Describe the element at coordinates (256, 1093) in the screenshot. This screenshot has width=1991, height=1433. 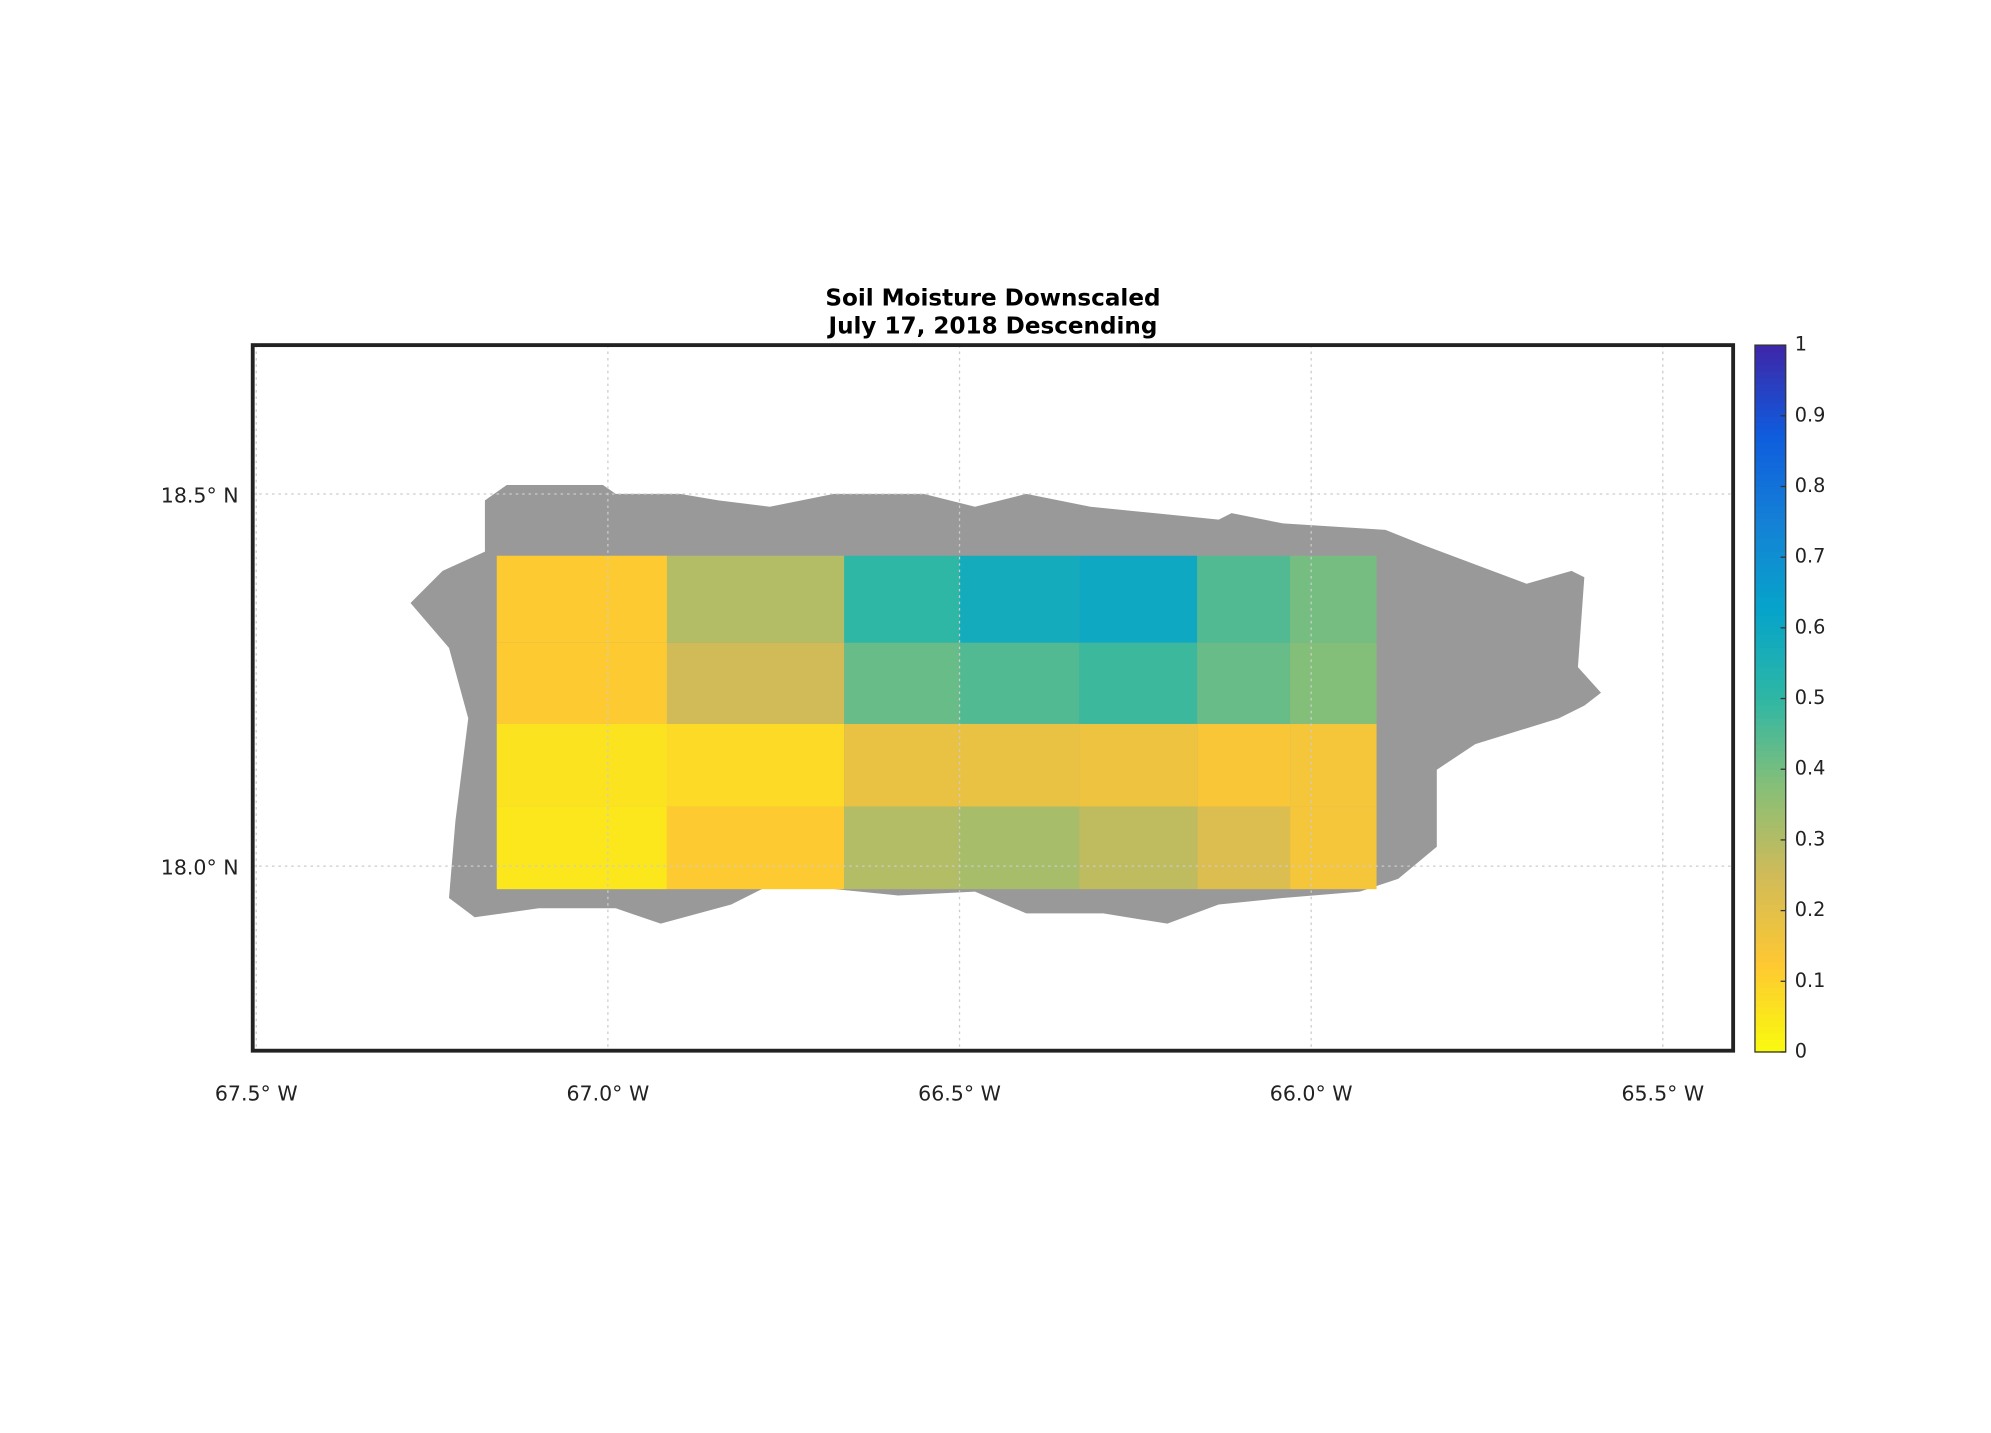
I see `x-tick-label: 67.5° W` at that location.